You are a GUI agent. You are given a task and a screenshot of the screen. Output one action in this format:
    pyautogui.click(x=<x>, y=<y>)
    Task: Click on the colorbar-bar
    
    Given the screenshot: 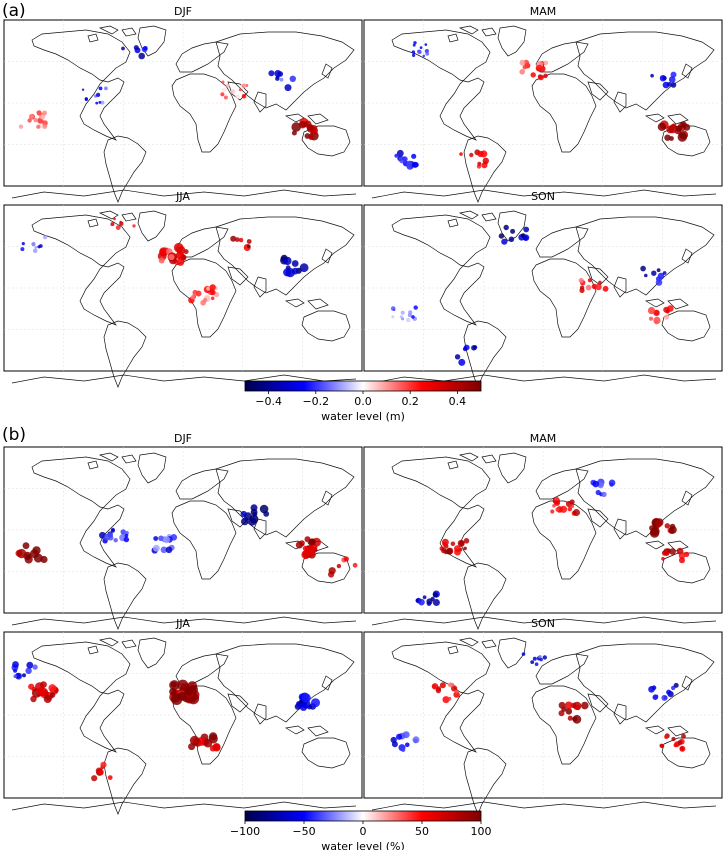 What is the action you would take?
    pyautogui.click(x=363, y=386)
    